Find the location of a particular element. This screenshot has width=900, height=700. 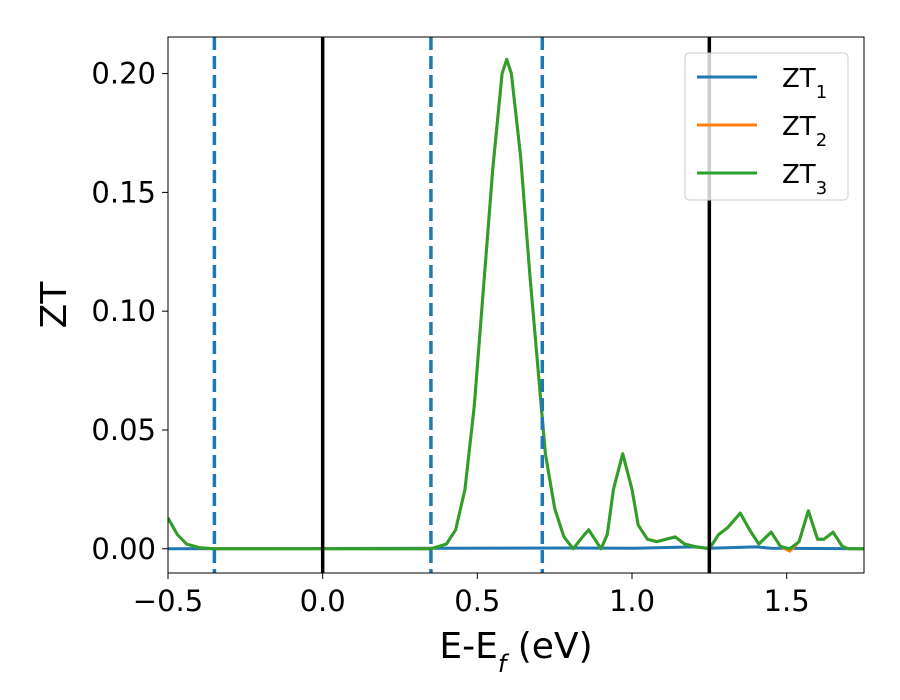

y-axis-label: ZT is located at coordinates (54, 305).